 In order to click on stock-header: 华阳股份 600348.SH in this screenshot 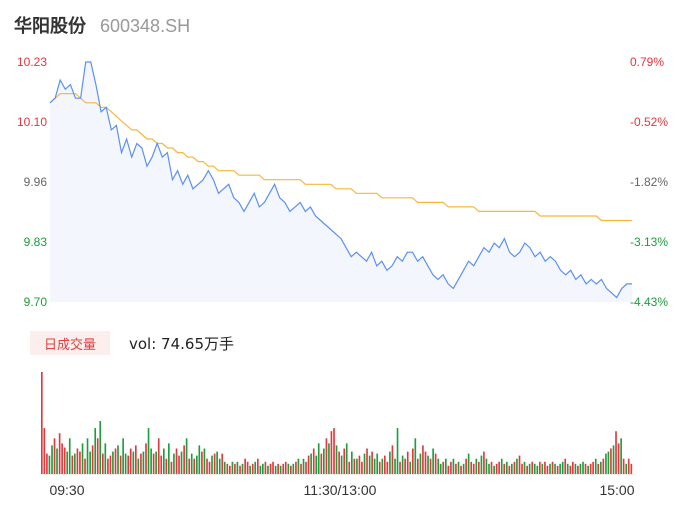, I will do `click(102, 26)`.